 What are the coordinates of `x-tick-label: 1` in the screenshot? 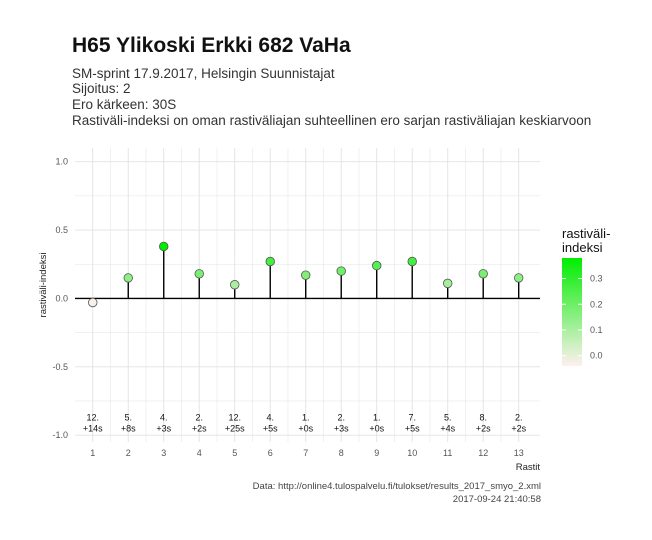 It's located at (92, 453).